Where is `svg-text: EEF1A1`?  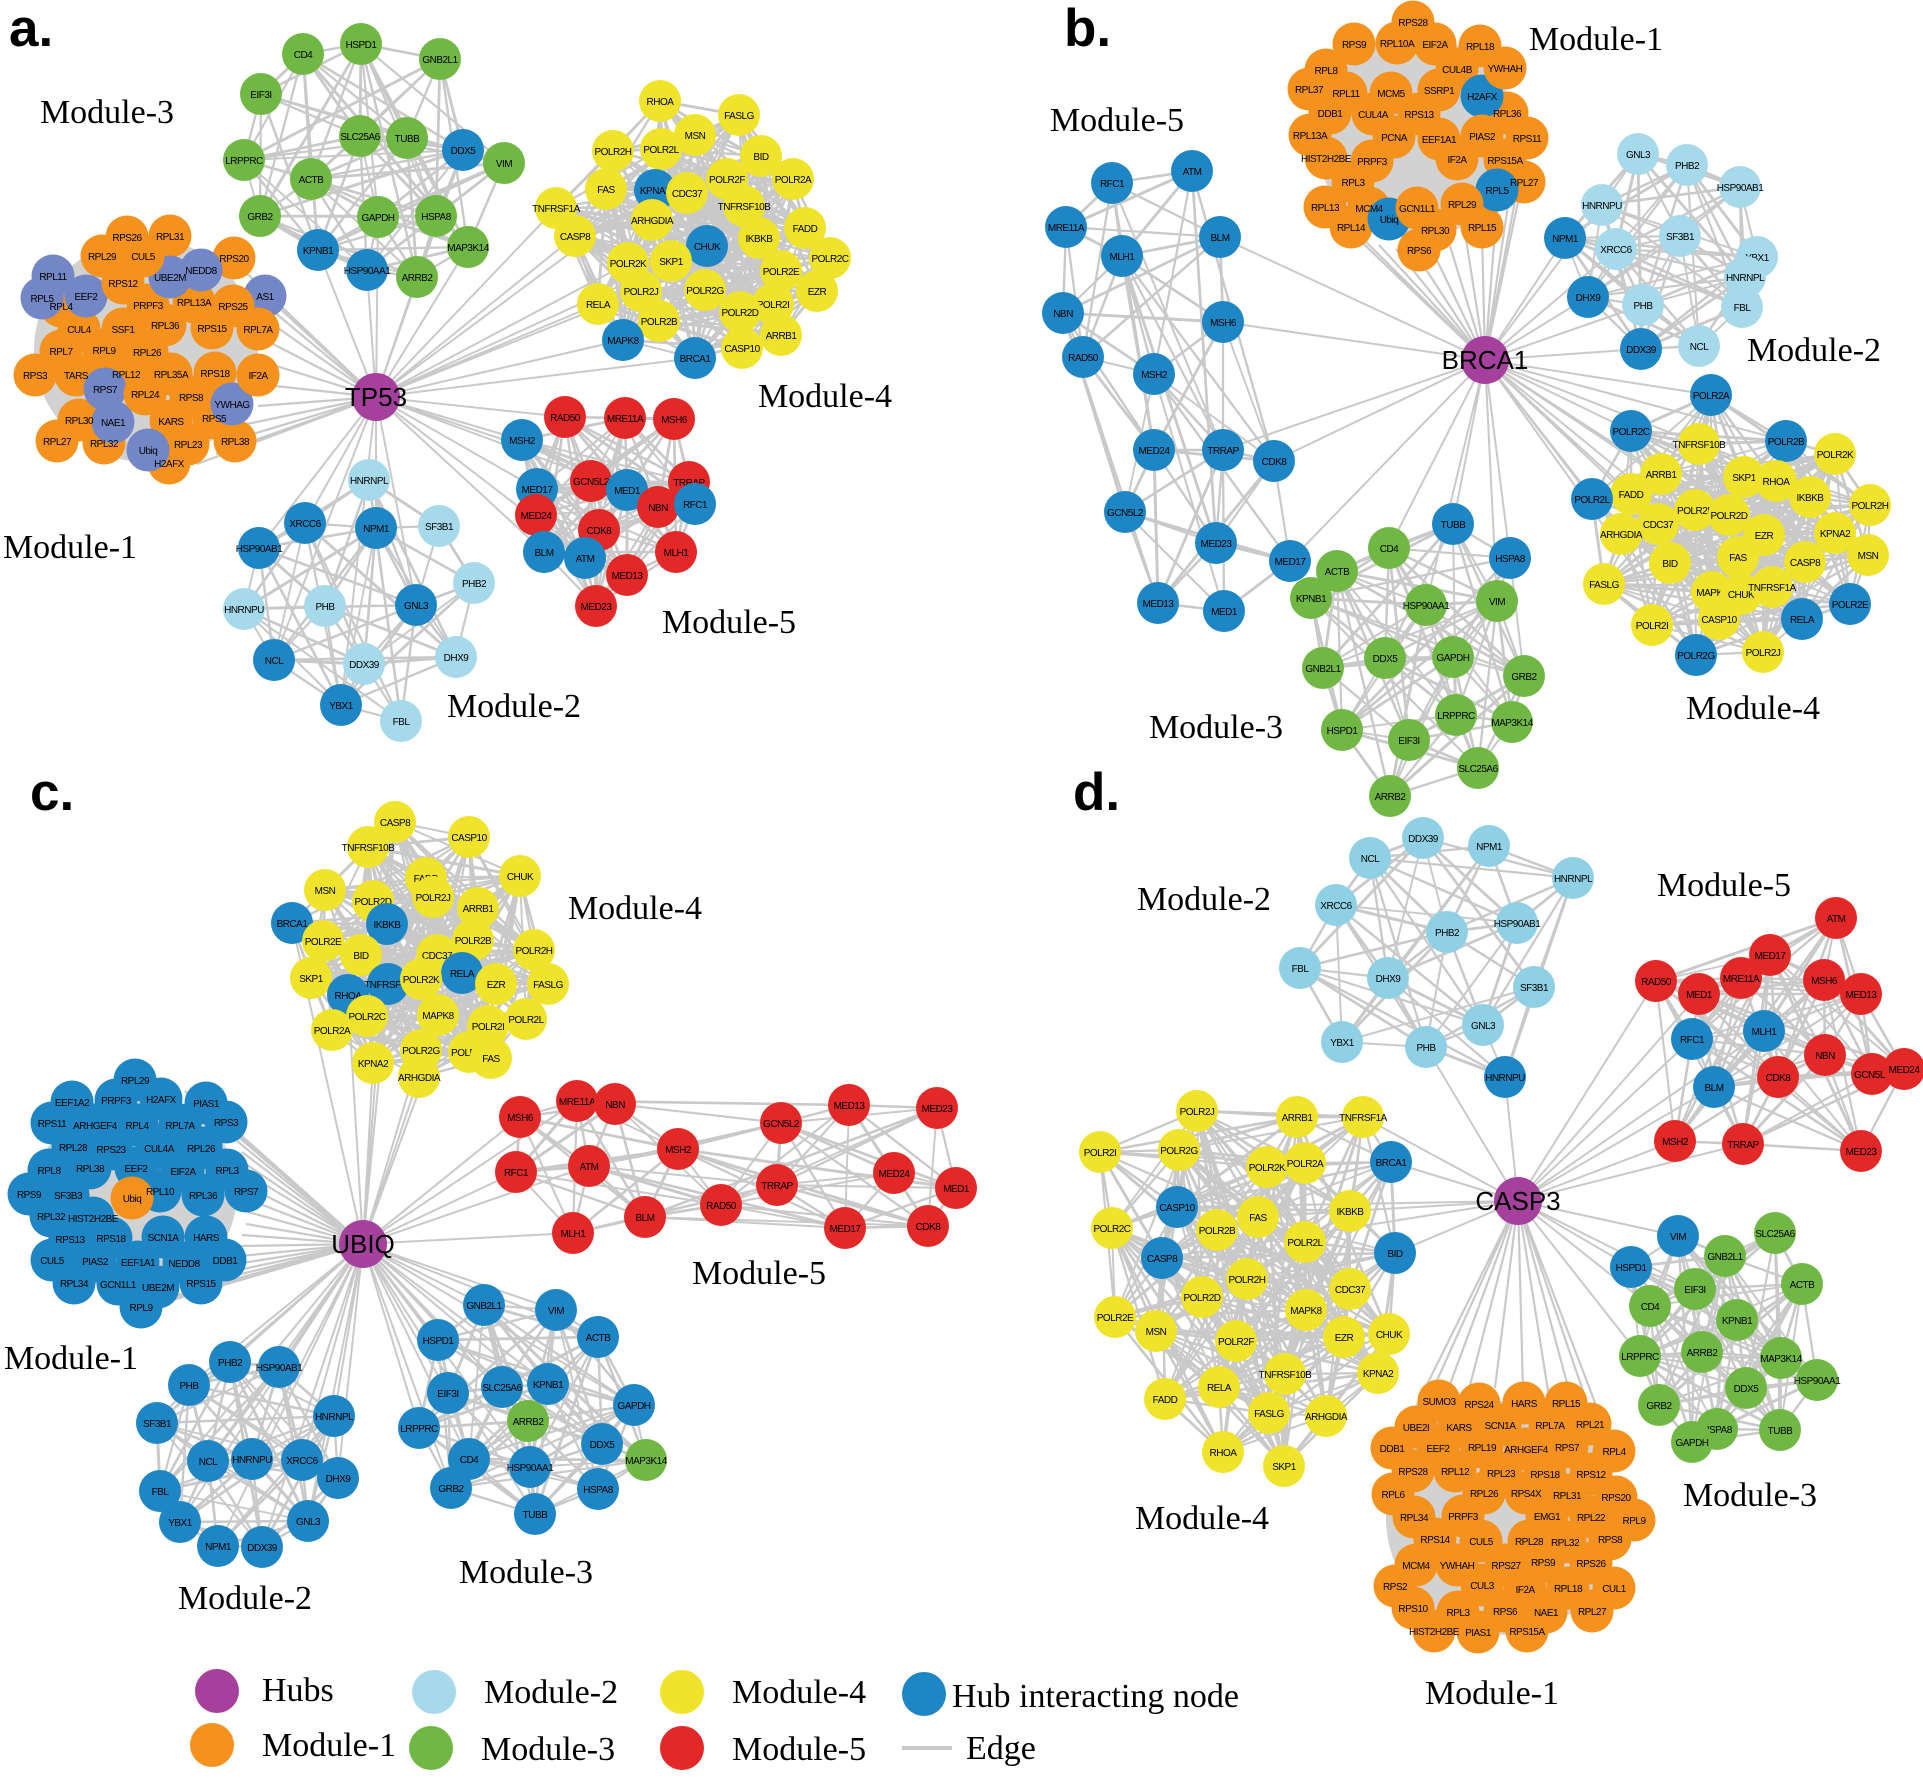 svg-text: EEF1A1 is located at coordinates (1439, 140).